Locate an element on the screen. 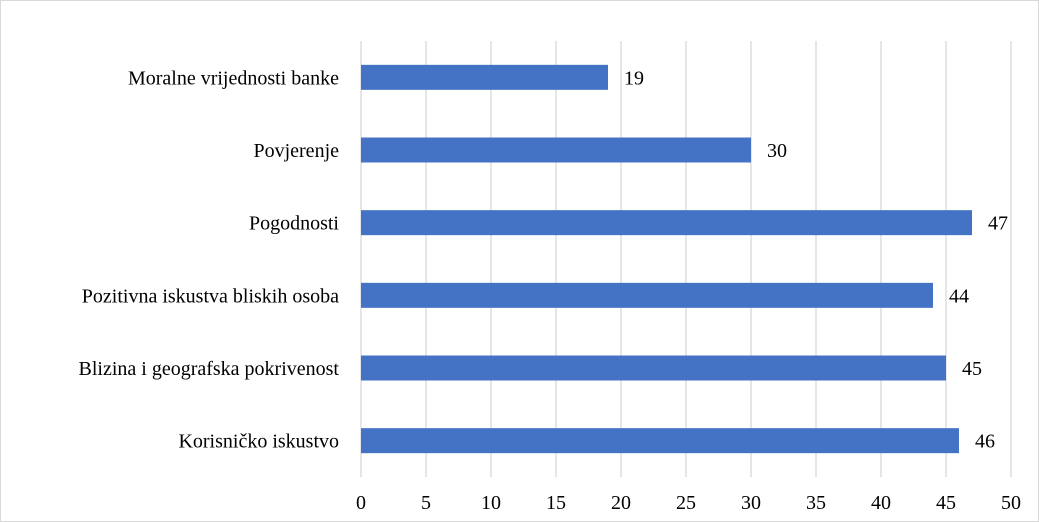  x-tick-label: 40 is located at coordinates (881, 503).